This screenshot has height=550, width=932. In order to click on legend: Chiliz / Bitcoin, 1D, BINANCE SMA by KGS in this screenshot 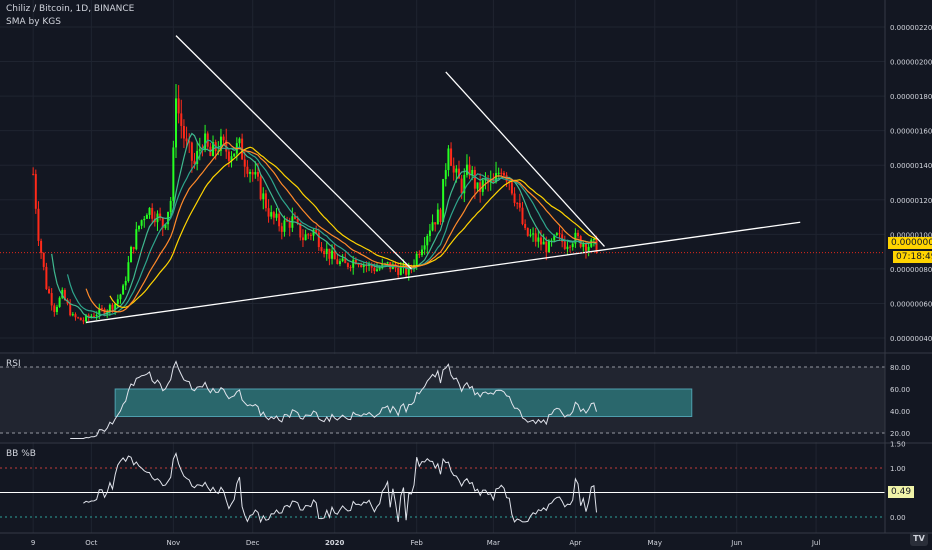, I will do `click(70, 16)`.